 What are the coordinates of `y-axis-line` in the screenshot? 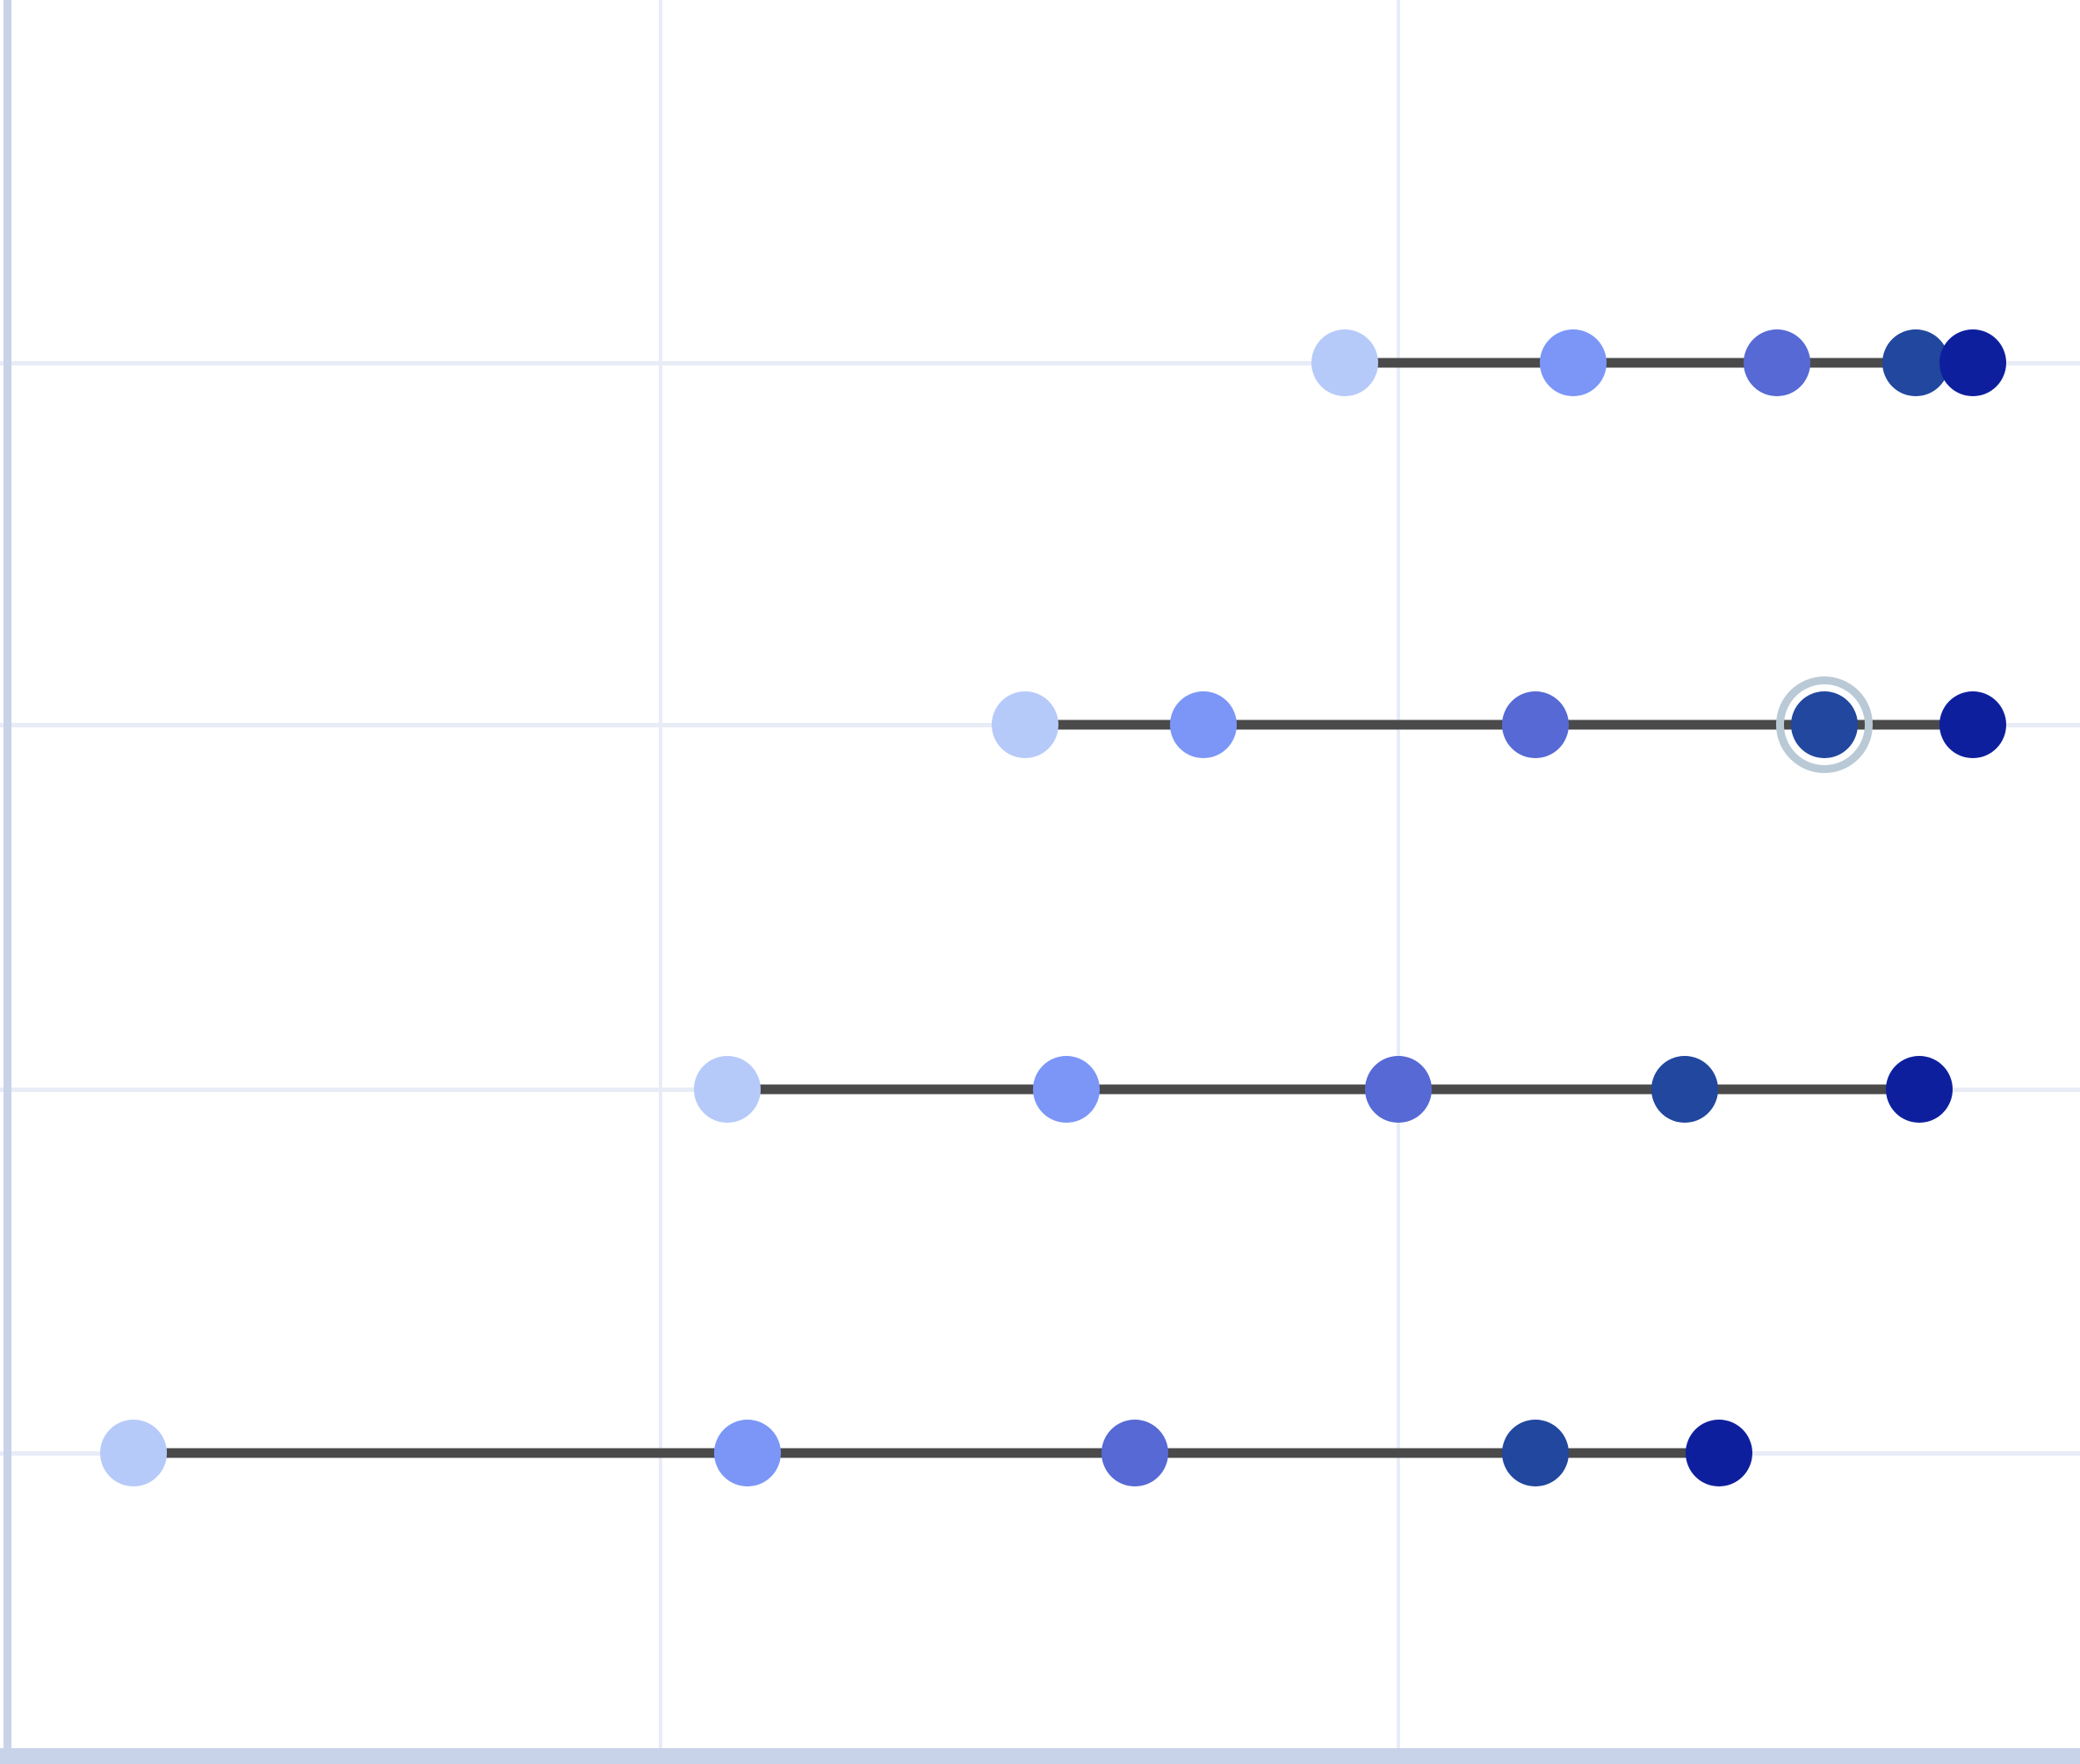 It's located at (7, 882).